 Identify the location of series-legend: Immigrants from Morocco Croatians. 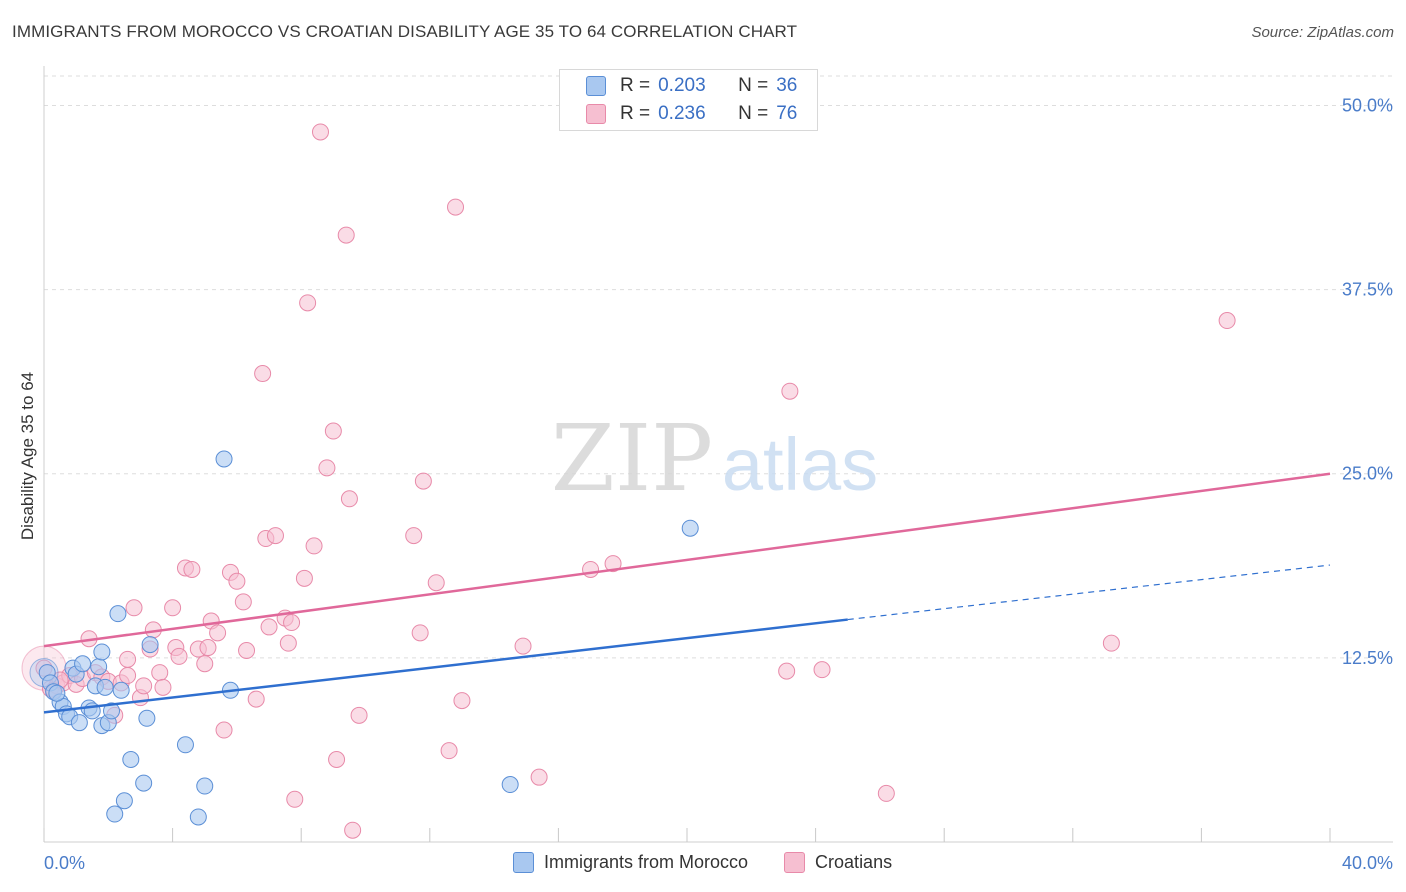
(720, 862).